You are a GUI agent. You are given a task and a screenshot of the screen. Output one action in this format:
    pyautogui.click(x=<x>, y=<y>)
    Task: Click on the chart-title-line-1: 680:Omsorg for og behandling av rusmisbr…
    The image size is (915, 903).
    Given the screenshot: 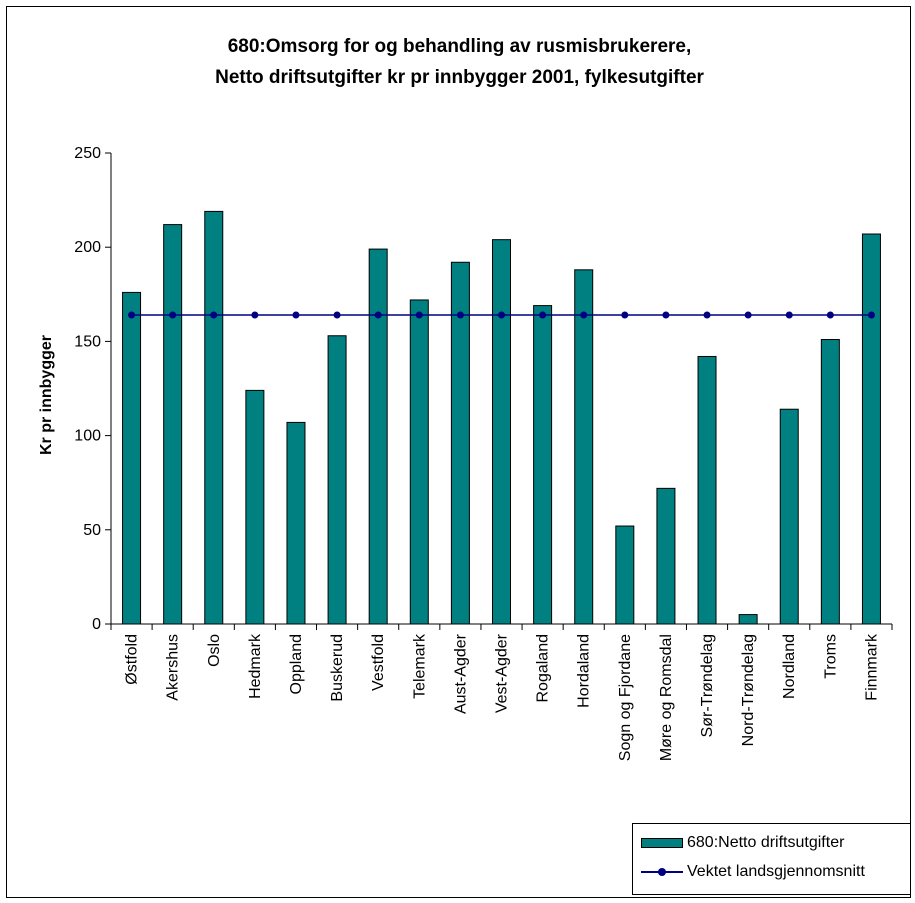 What is the action you would take?
    pyautogui.click(x=459, y=46)
    